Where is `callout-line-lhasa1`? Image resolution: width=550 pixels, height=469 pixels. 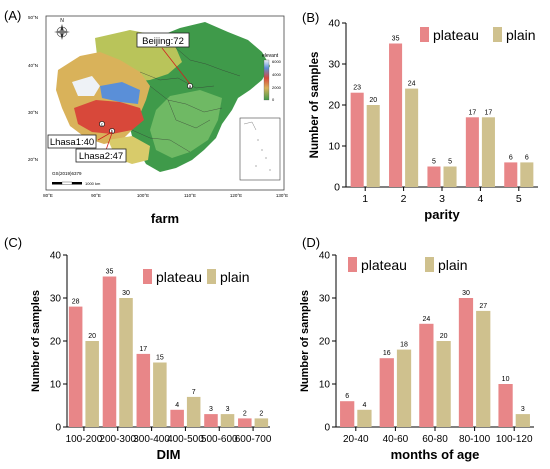 callout-line-lhasa1 is located at coordinates (105, 136).